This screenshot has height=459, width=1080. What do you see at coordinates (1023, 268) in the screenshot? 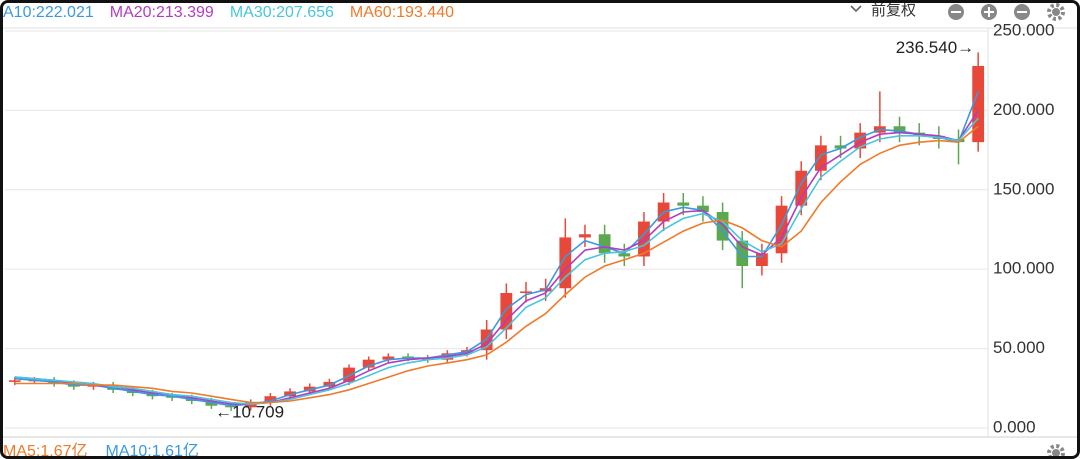
I see `y-tick-label: 100.000` at bounding box center [1023, 268].